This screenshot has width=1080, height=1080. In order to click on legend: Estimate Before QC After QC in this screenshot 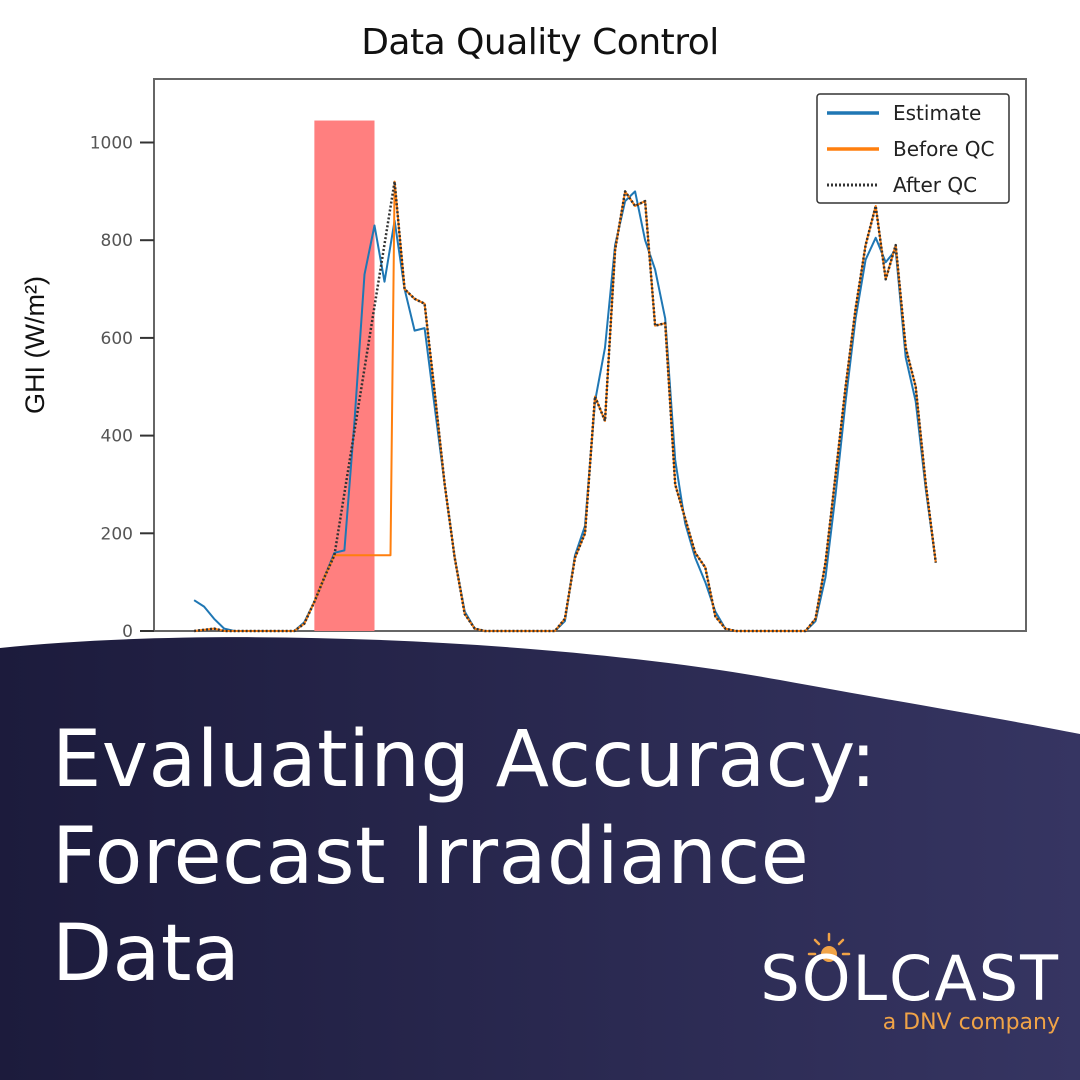, I will do `click(913, 148)`.